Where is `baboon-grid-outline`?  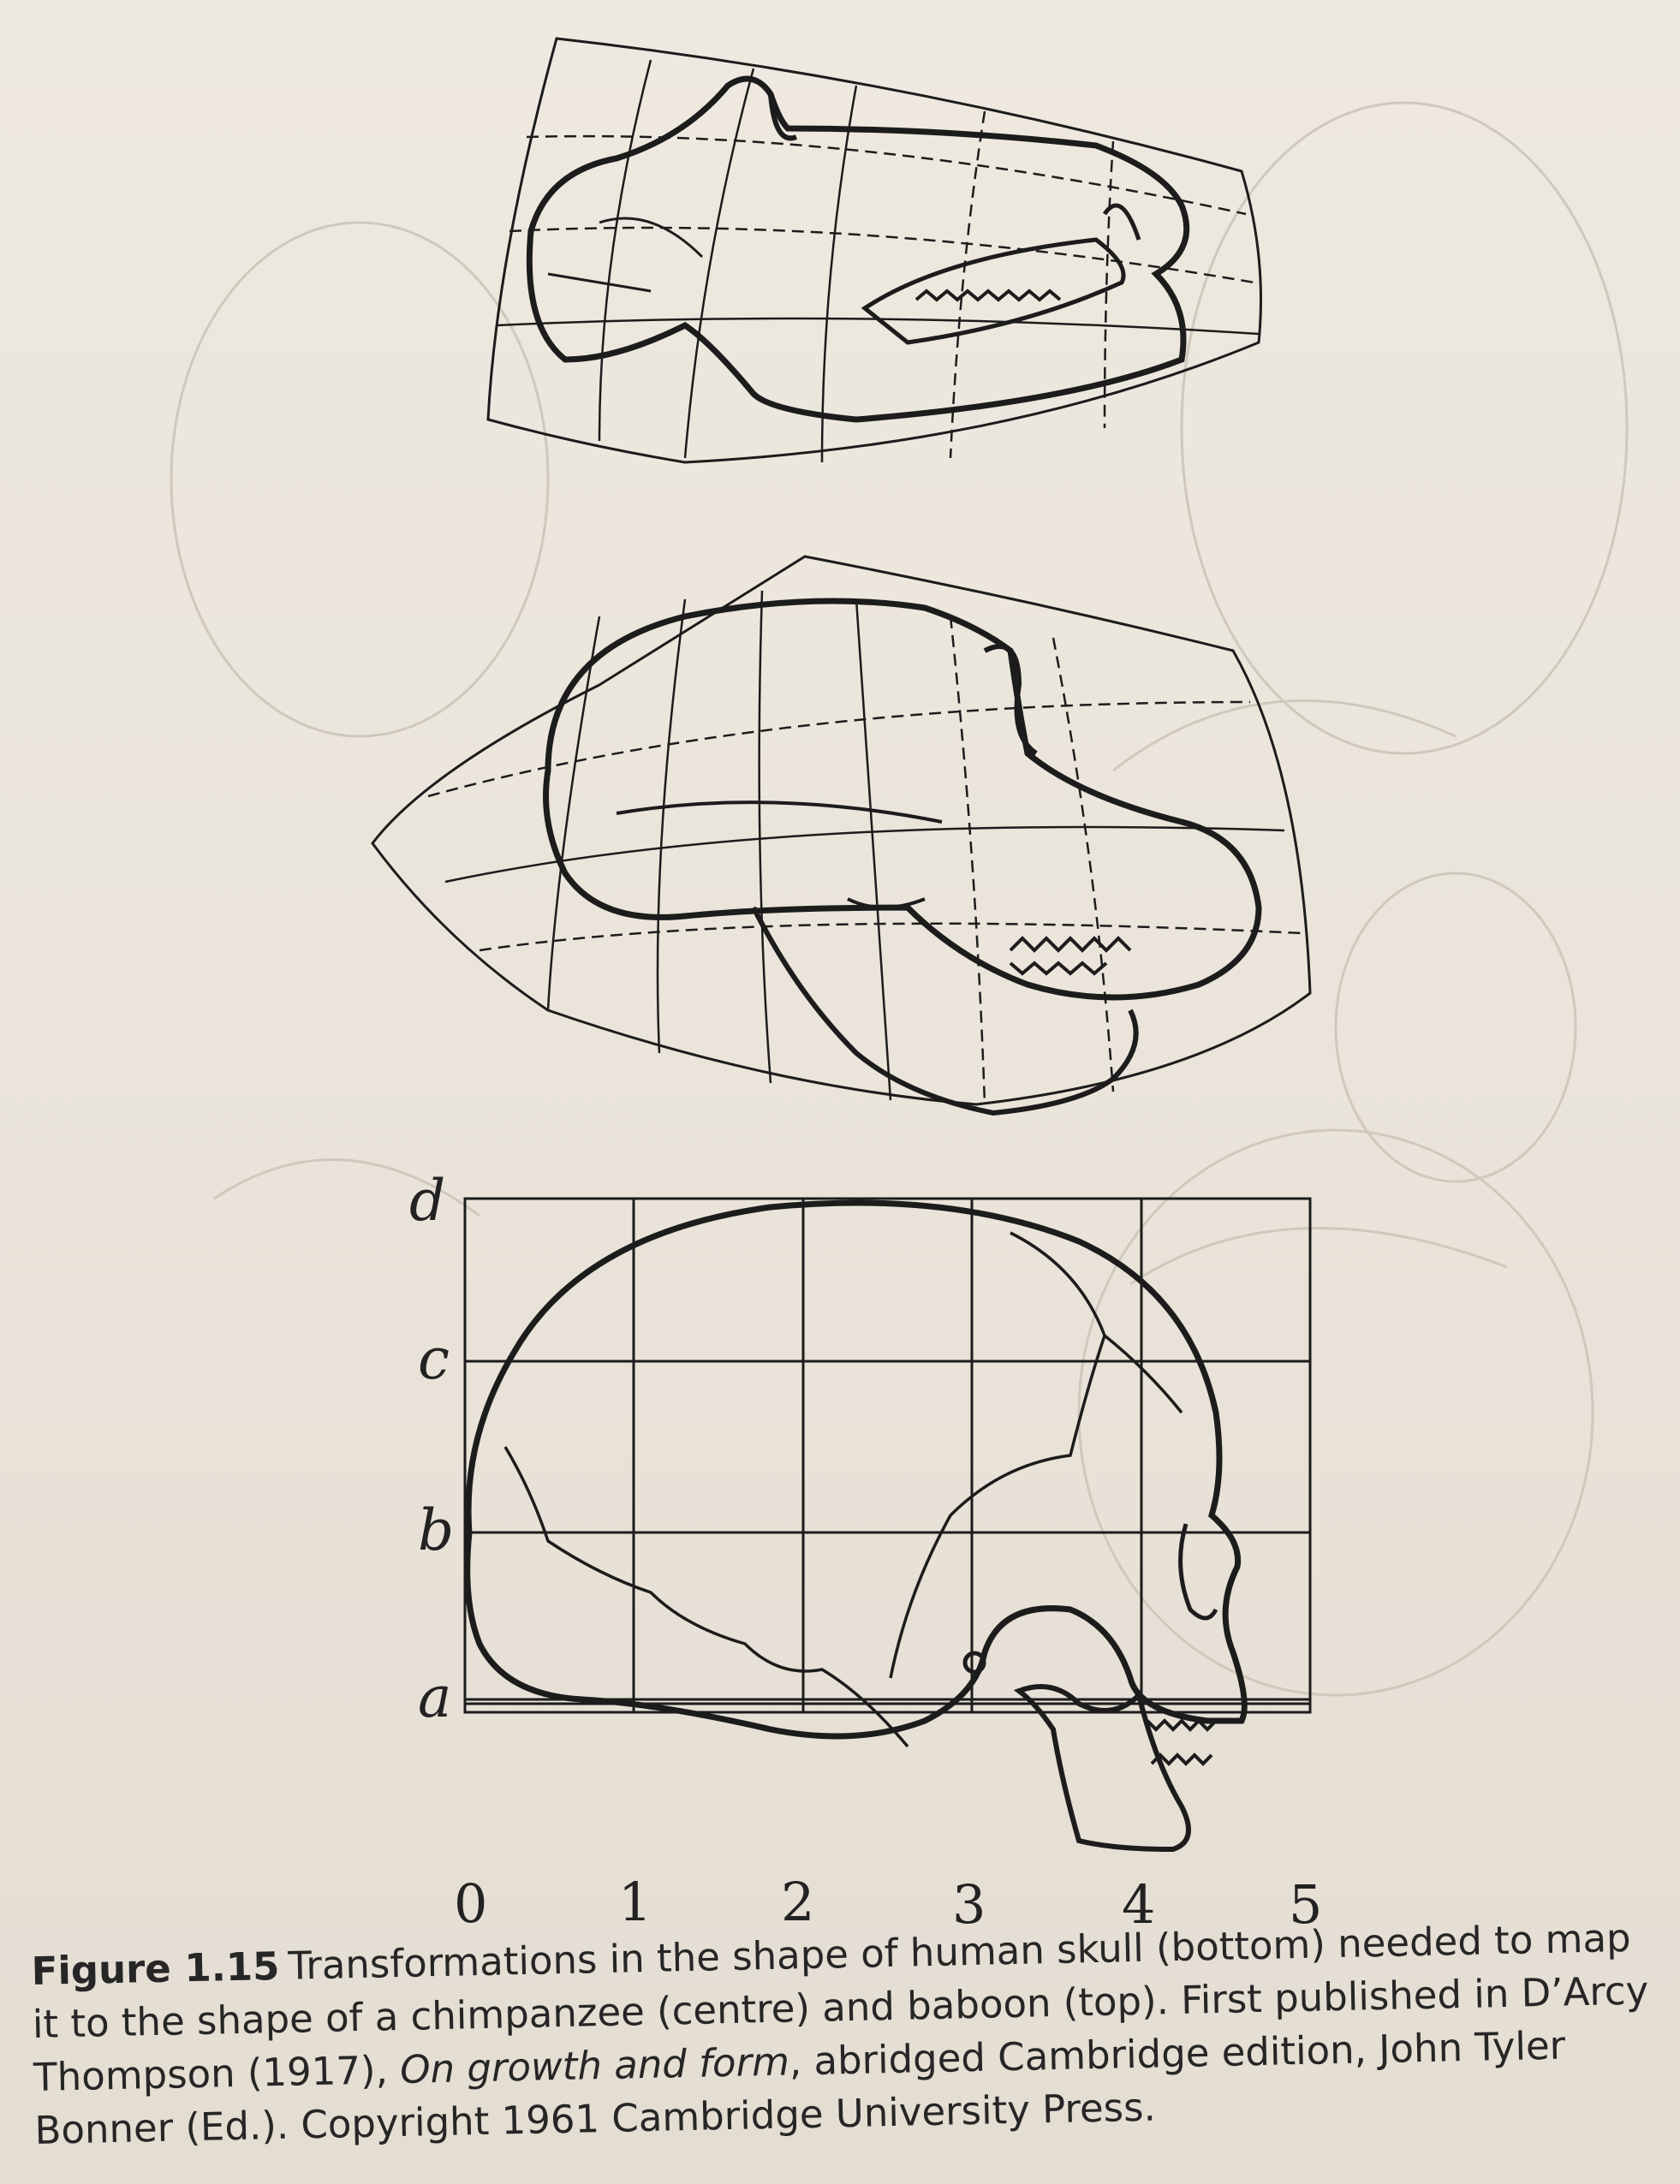 baboon-grid-outline is located at coordinates (874, 250).